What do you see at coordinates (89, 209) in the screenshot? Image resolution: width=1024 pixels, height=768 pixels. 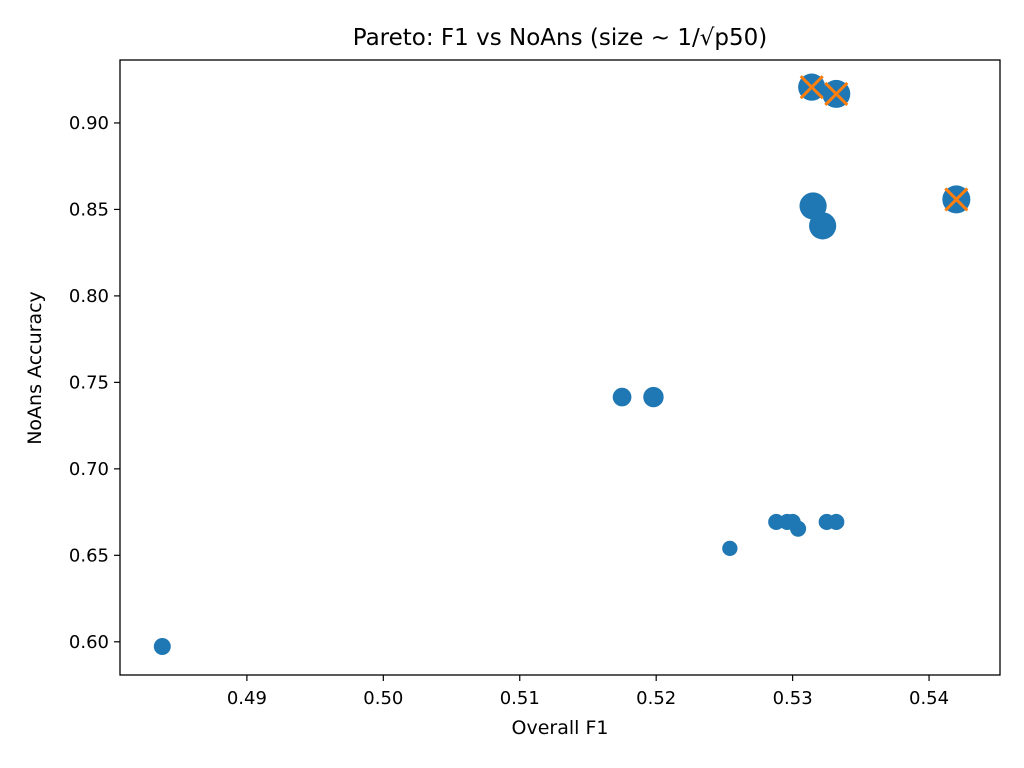 I see `y-tick-label: 0.85` at bounding box center [89, 209].